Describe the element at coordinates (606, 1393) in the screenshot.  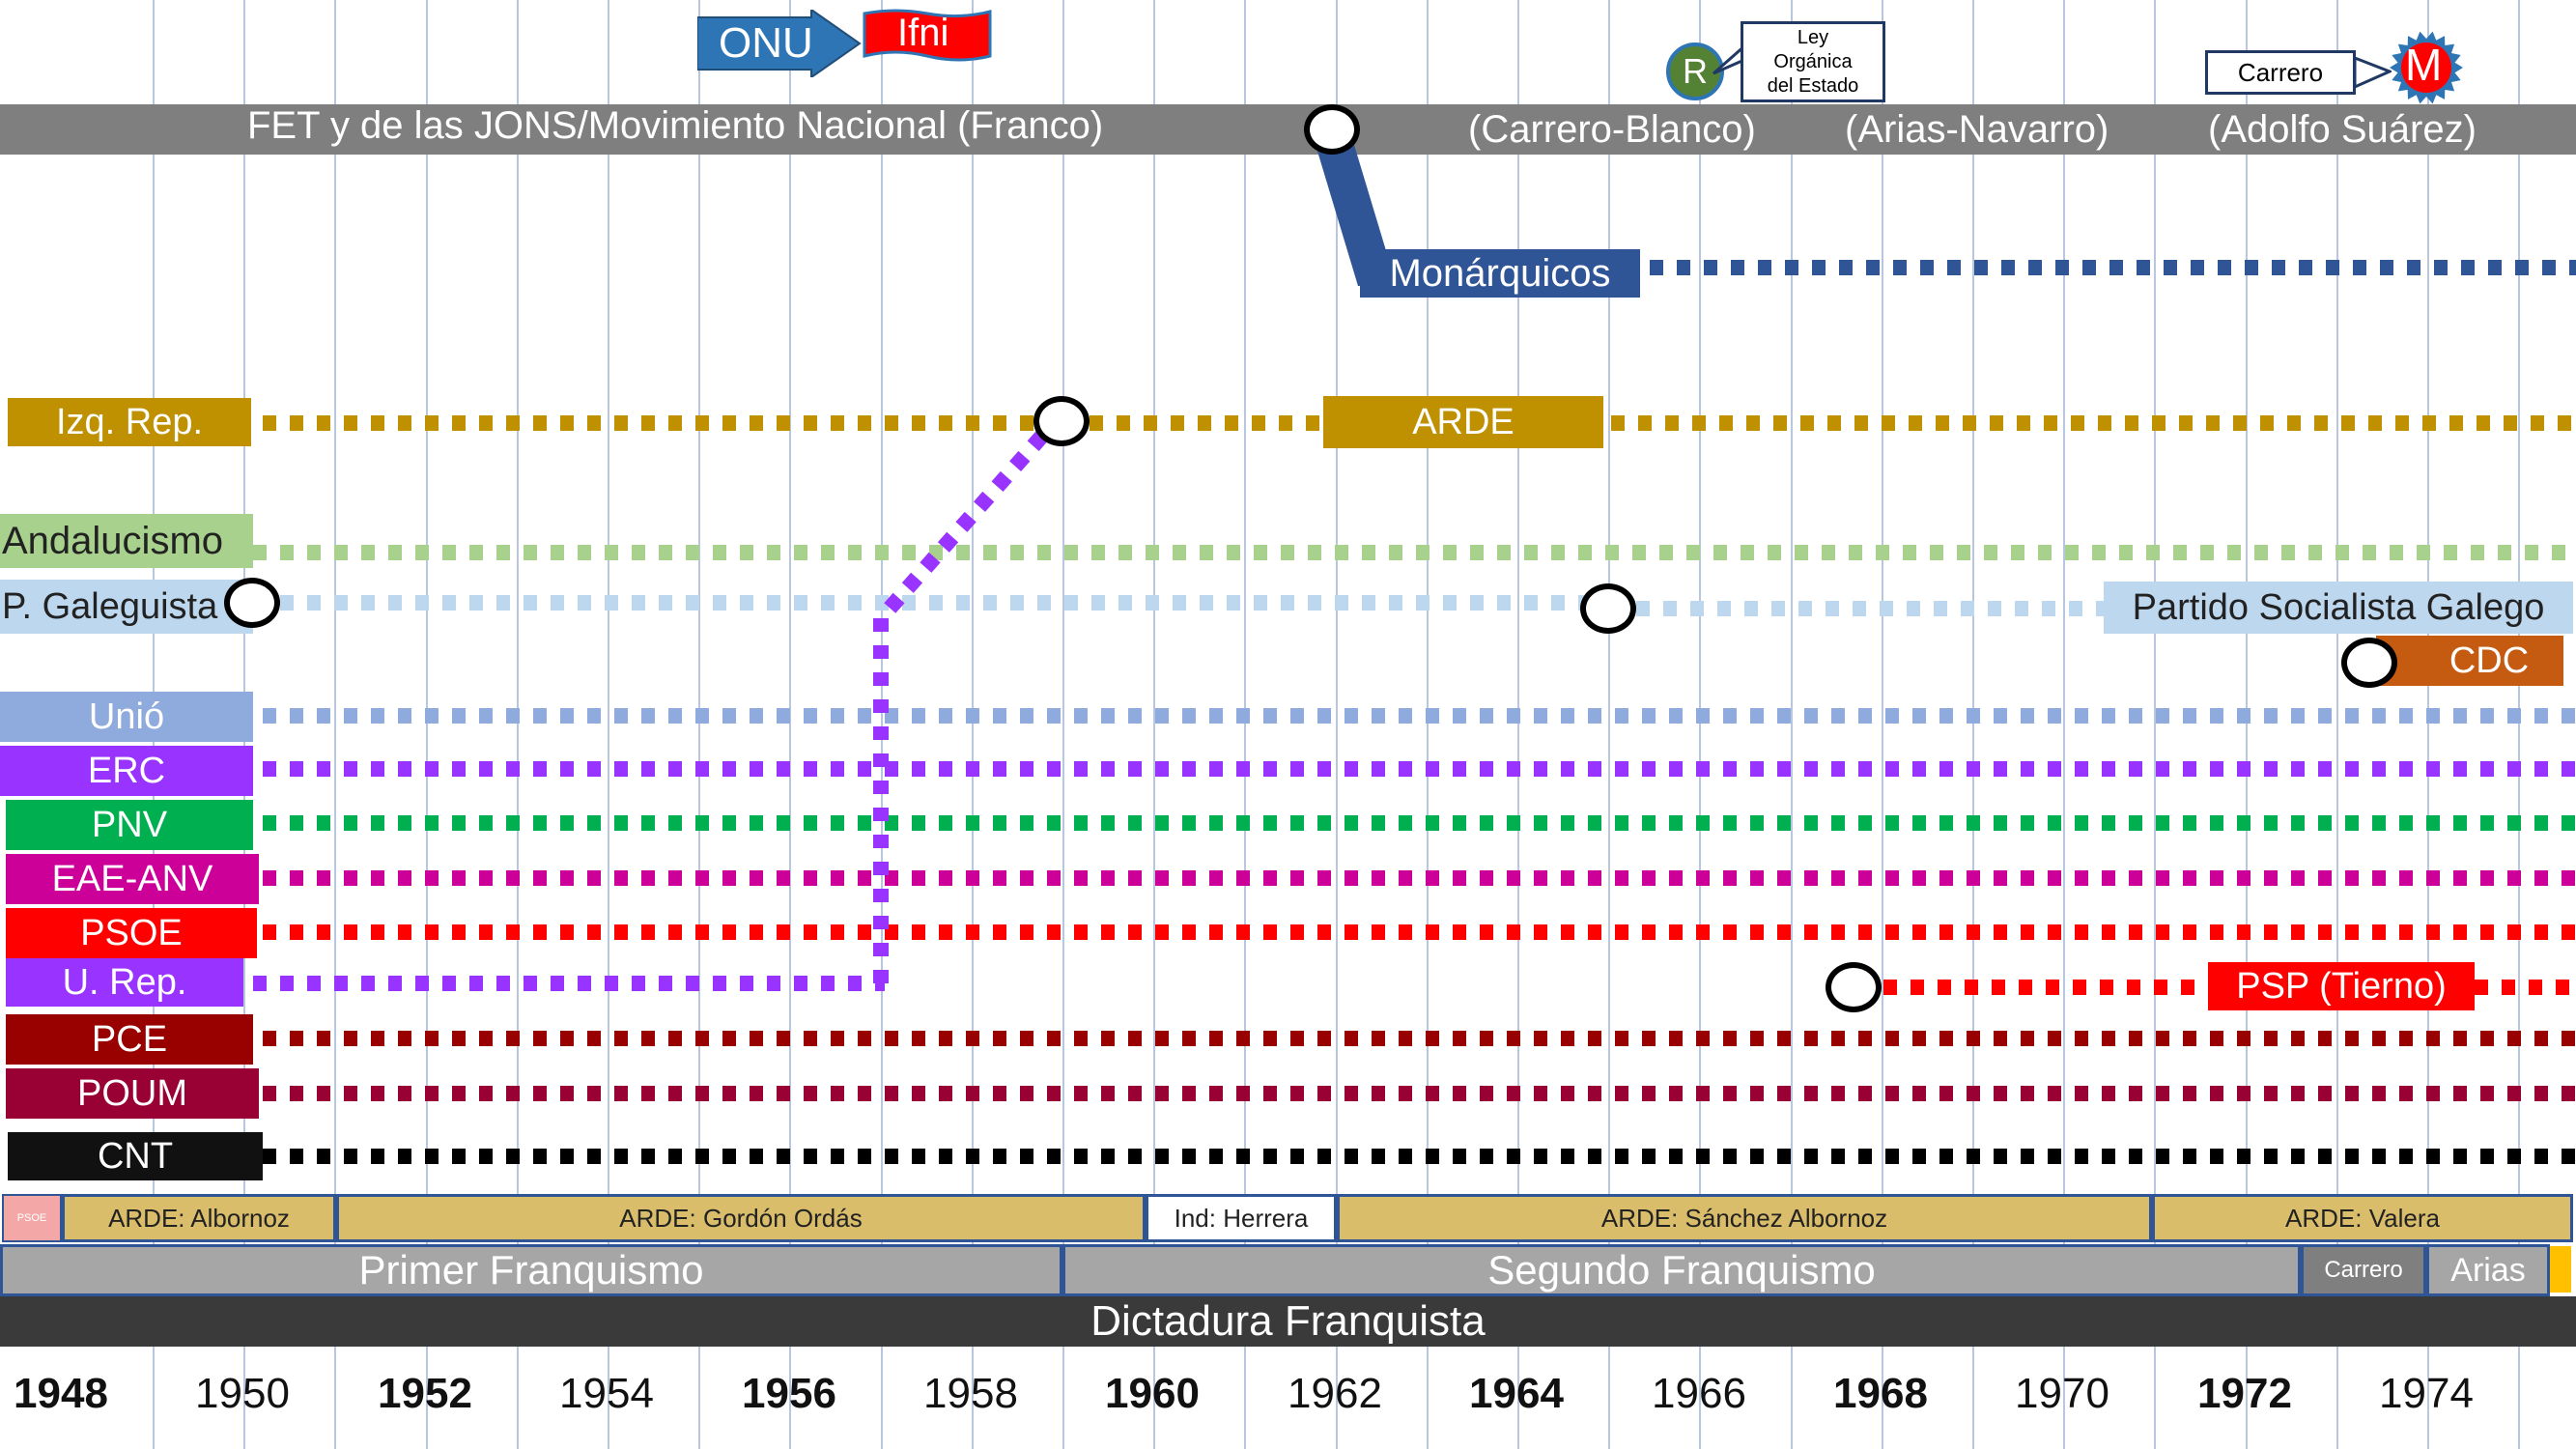
I see `year-label: 1954` at that location.